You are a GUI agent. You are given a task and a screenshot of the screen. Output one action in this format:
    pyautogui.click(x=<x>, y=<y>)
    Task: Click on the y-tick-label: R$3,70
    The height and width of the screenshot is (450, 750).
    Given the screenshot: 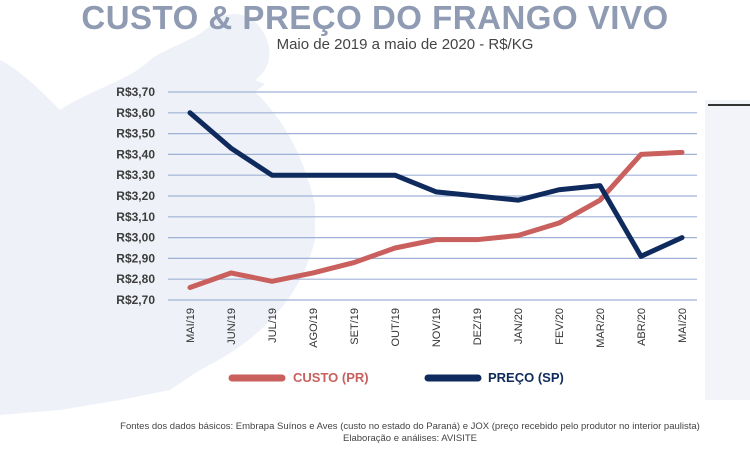 What is the action you would take?
    pyautogui.click(x=135, y=92)
    